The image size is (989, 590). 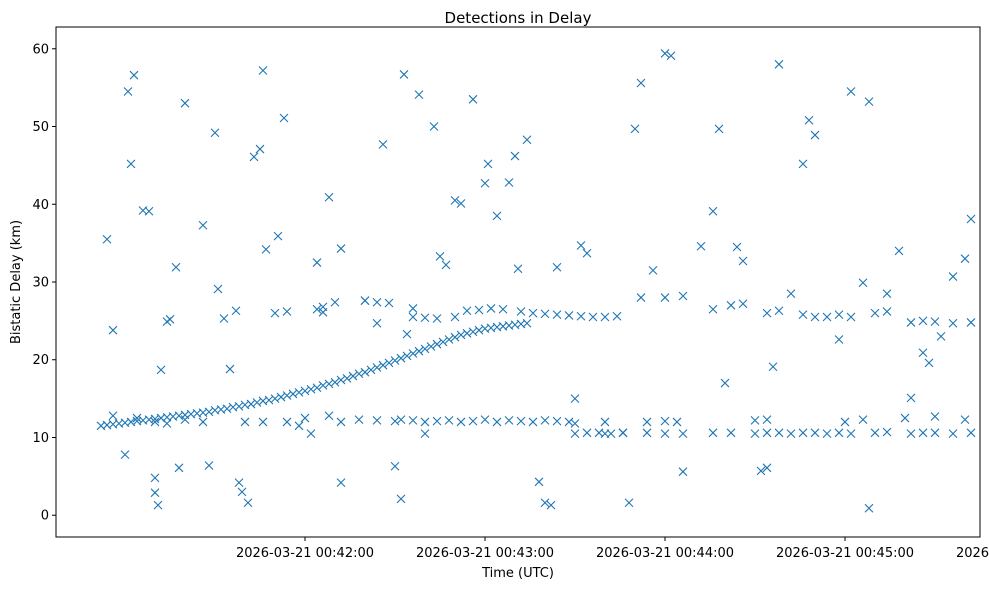 I want to click on y-axis: 0 10 20 30 40 50 60, so click(x=44, y=283).